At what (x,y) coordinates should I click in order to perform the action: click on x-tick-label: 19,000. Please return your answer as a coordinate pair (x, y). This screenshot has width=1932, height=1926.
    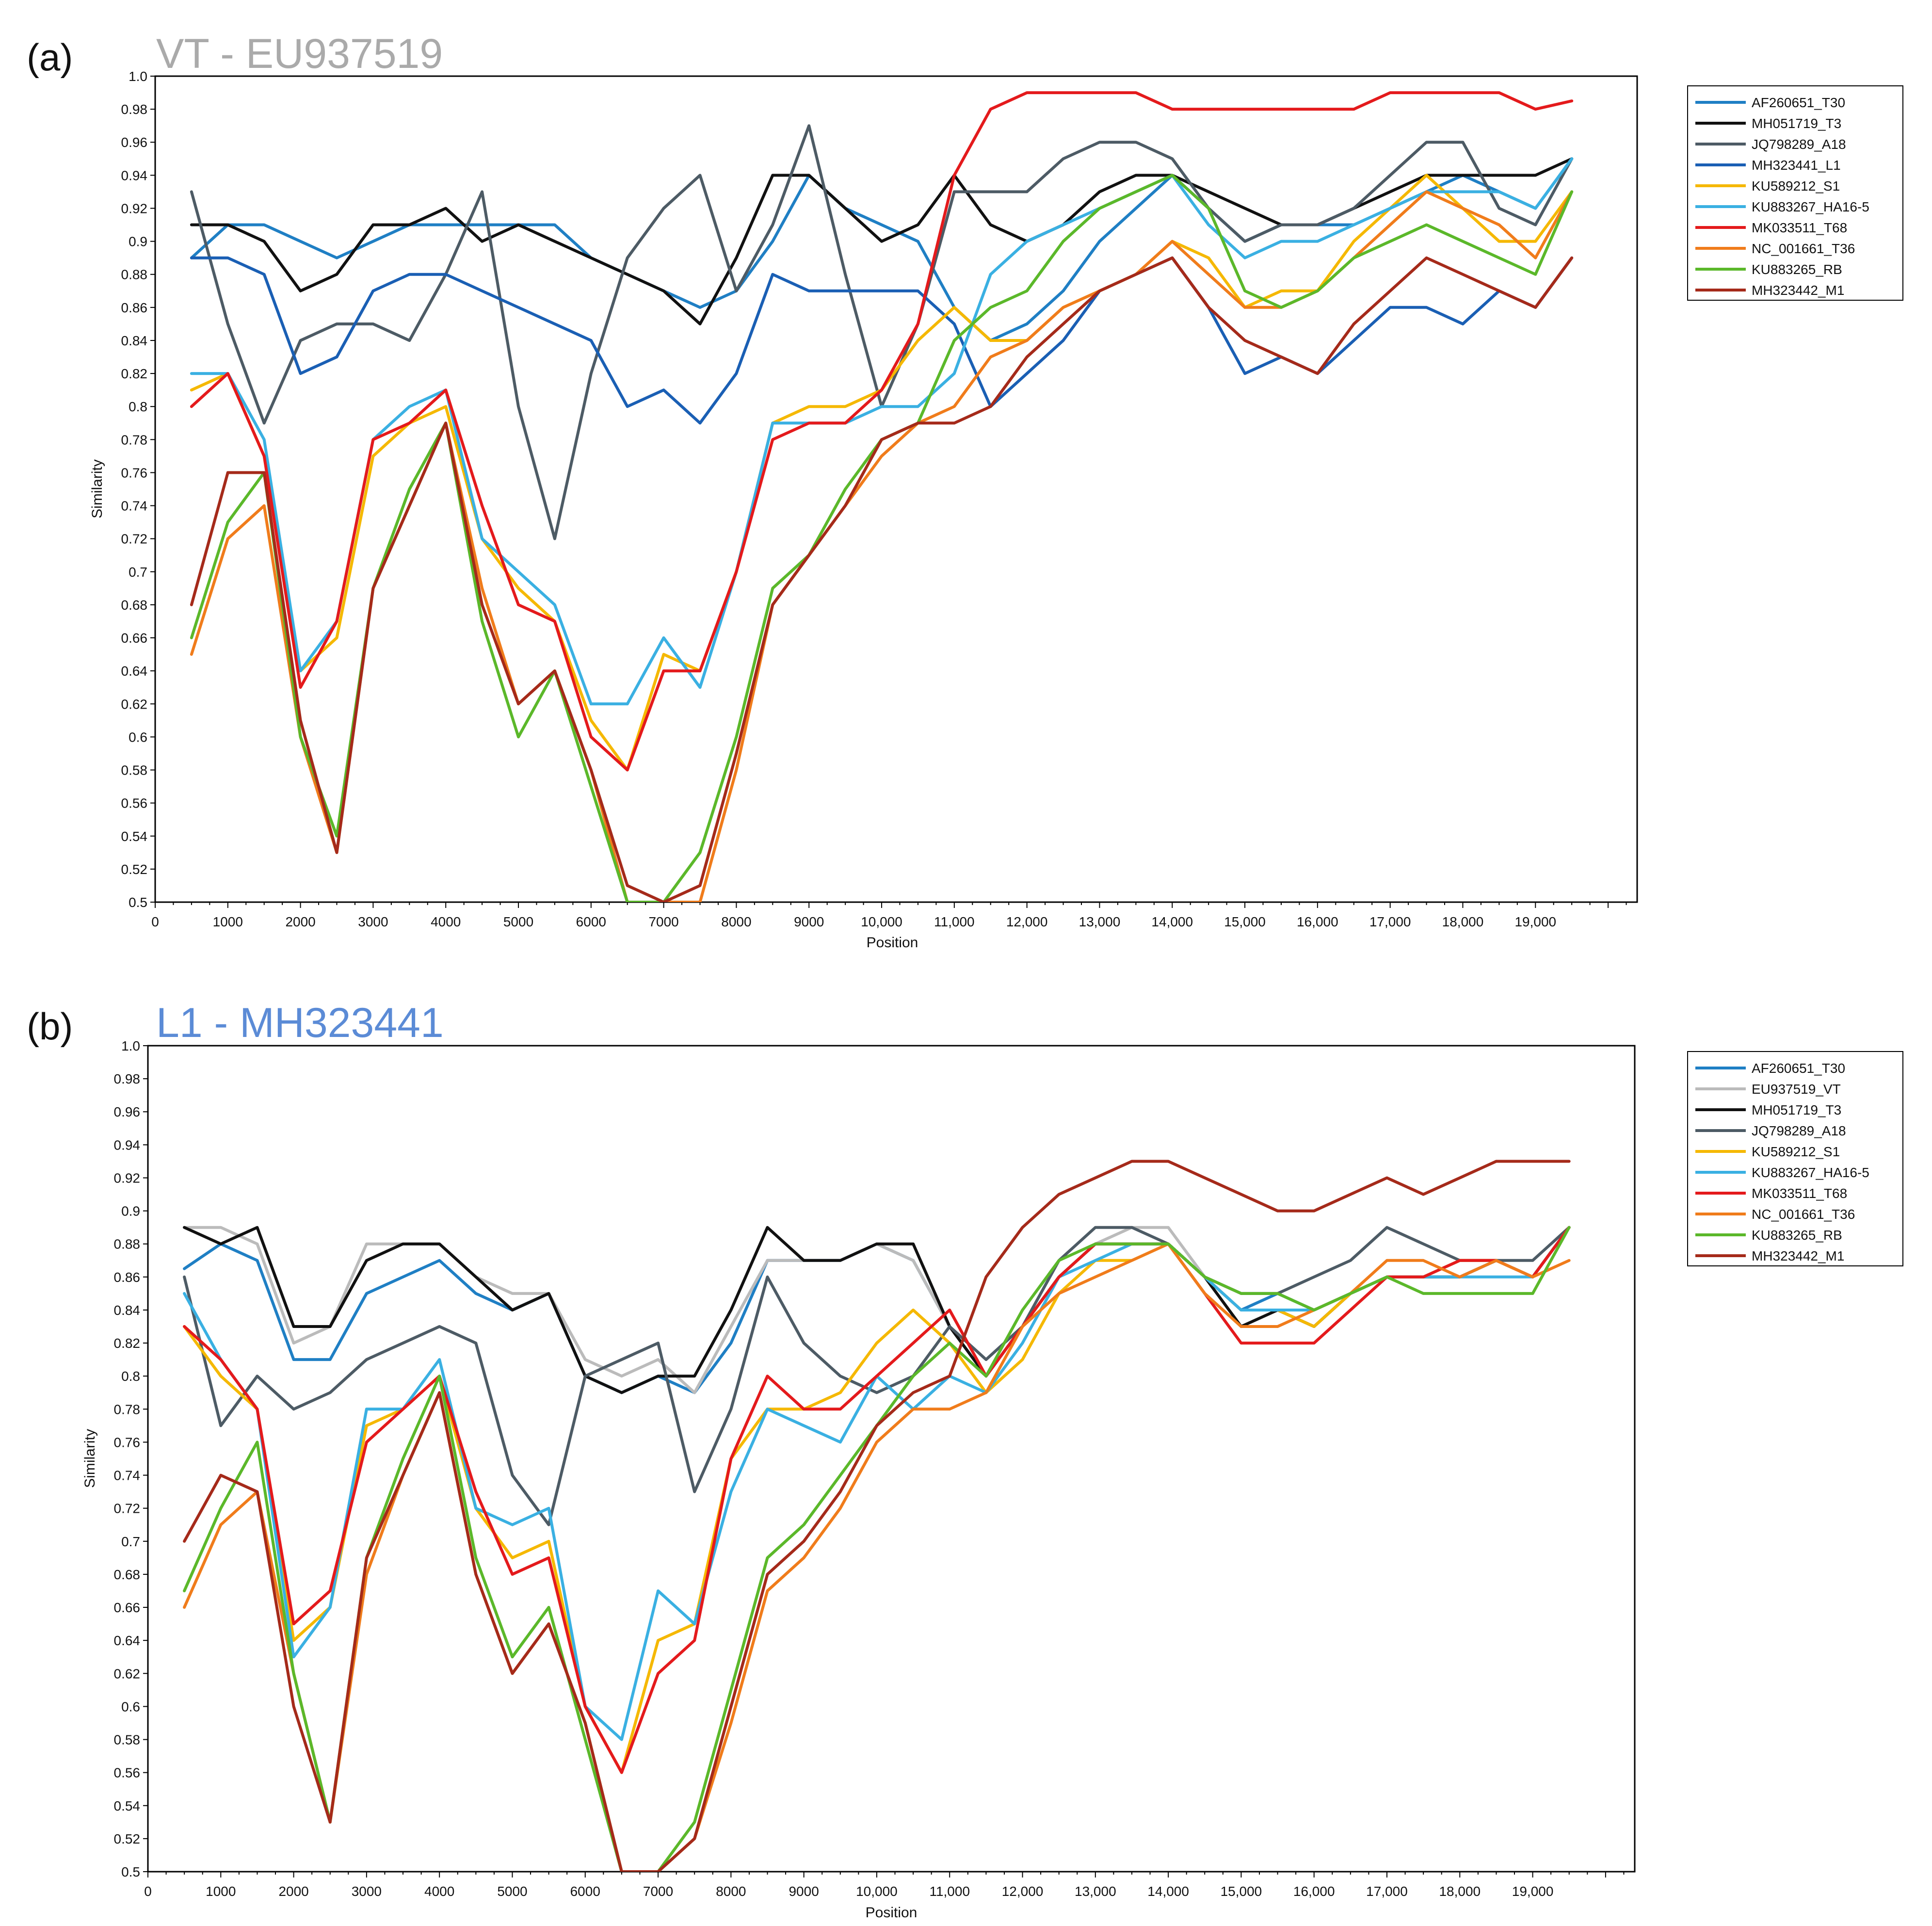
    Looking at the image, I should click on (1535, 921).